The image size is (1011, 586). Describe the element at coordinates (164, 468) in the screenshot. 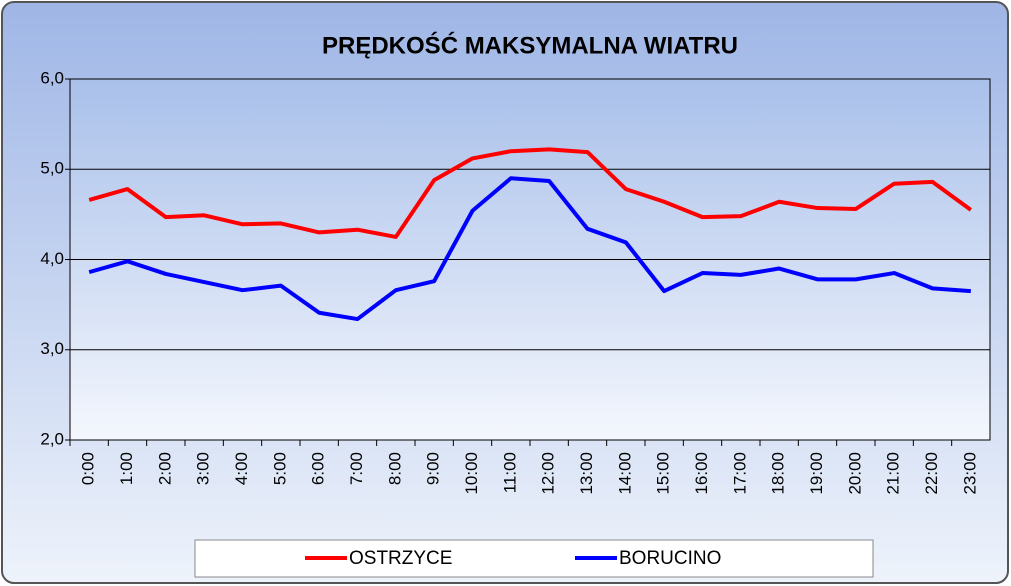

I see `x-tick-label: 2:00` at that location.